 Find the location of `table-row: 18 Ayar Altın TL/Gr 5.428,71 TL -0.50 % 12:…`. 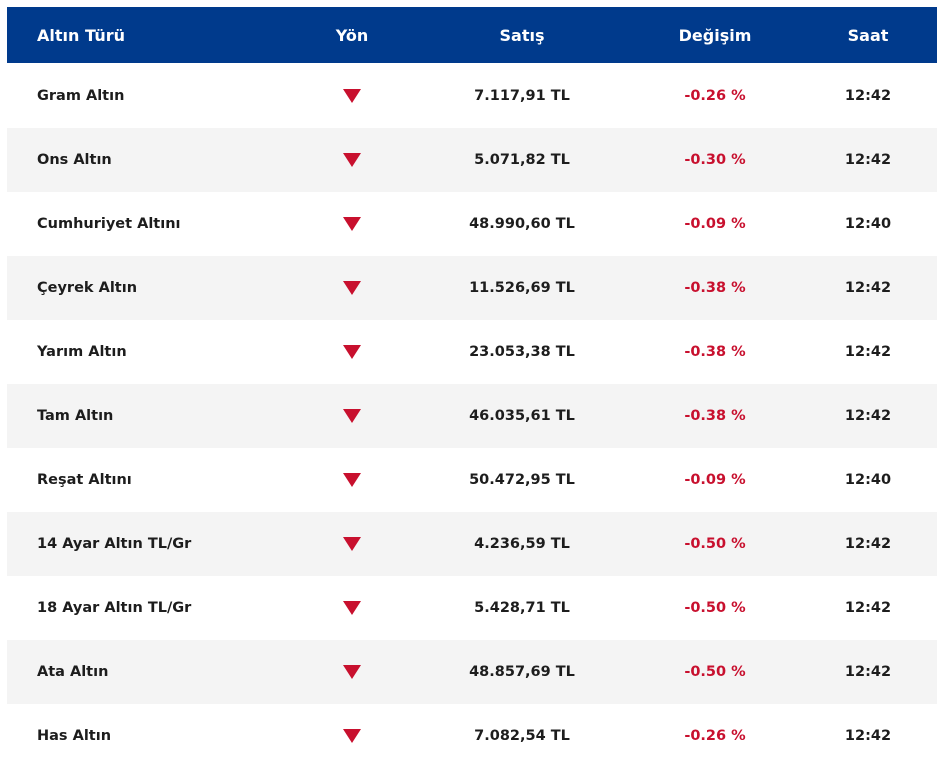

table-row: 18 Ayar Altın TL/Gr 5.428,71 TL -0.50 % 12:… is located at coordinates (472, 608).